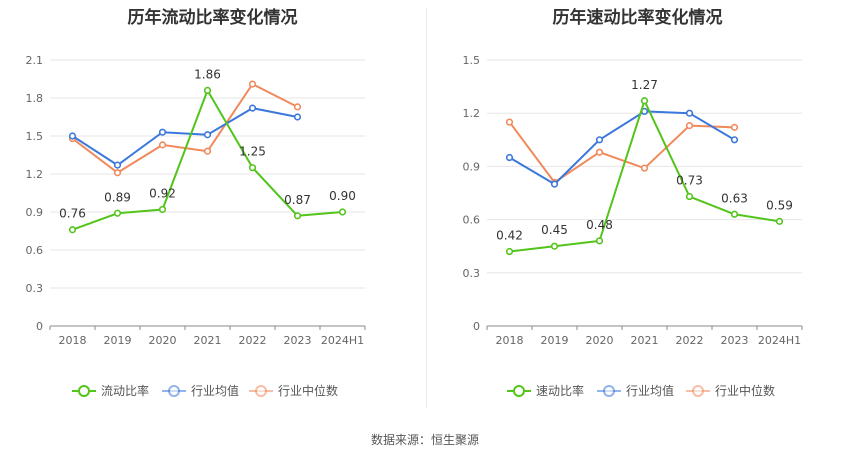  Describe the element at coordinates (554, 230) in the screenshot. I see `data-label: 0.45` at that location.